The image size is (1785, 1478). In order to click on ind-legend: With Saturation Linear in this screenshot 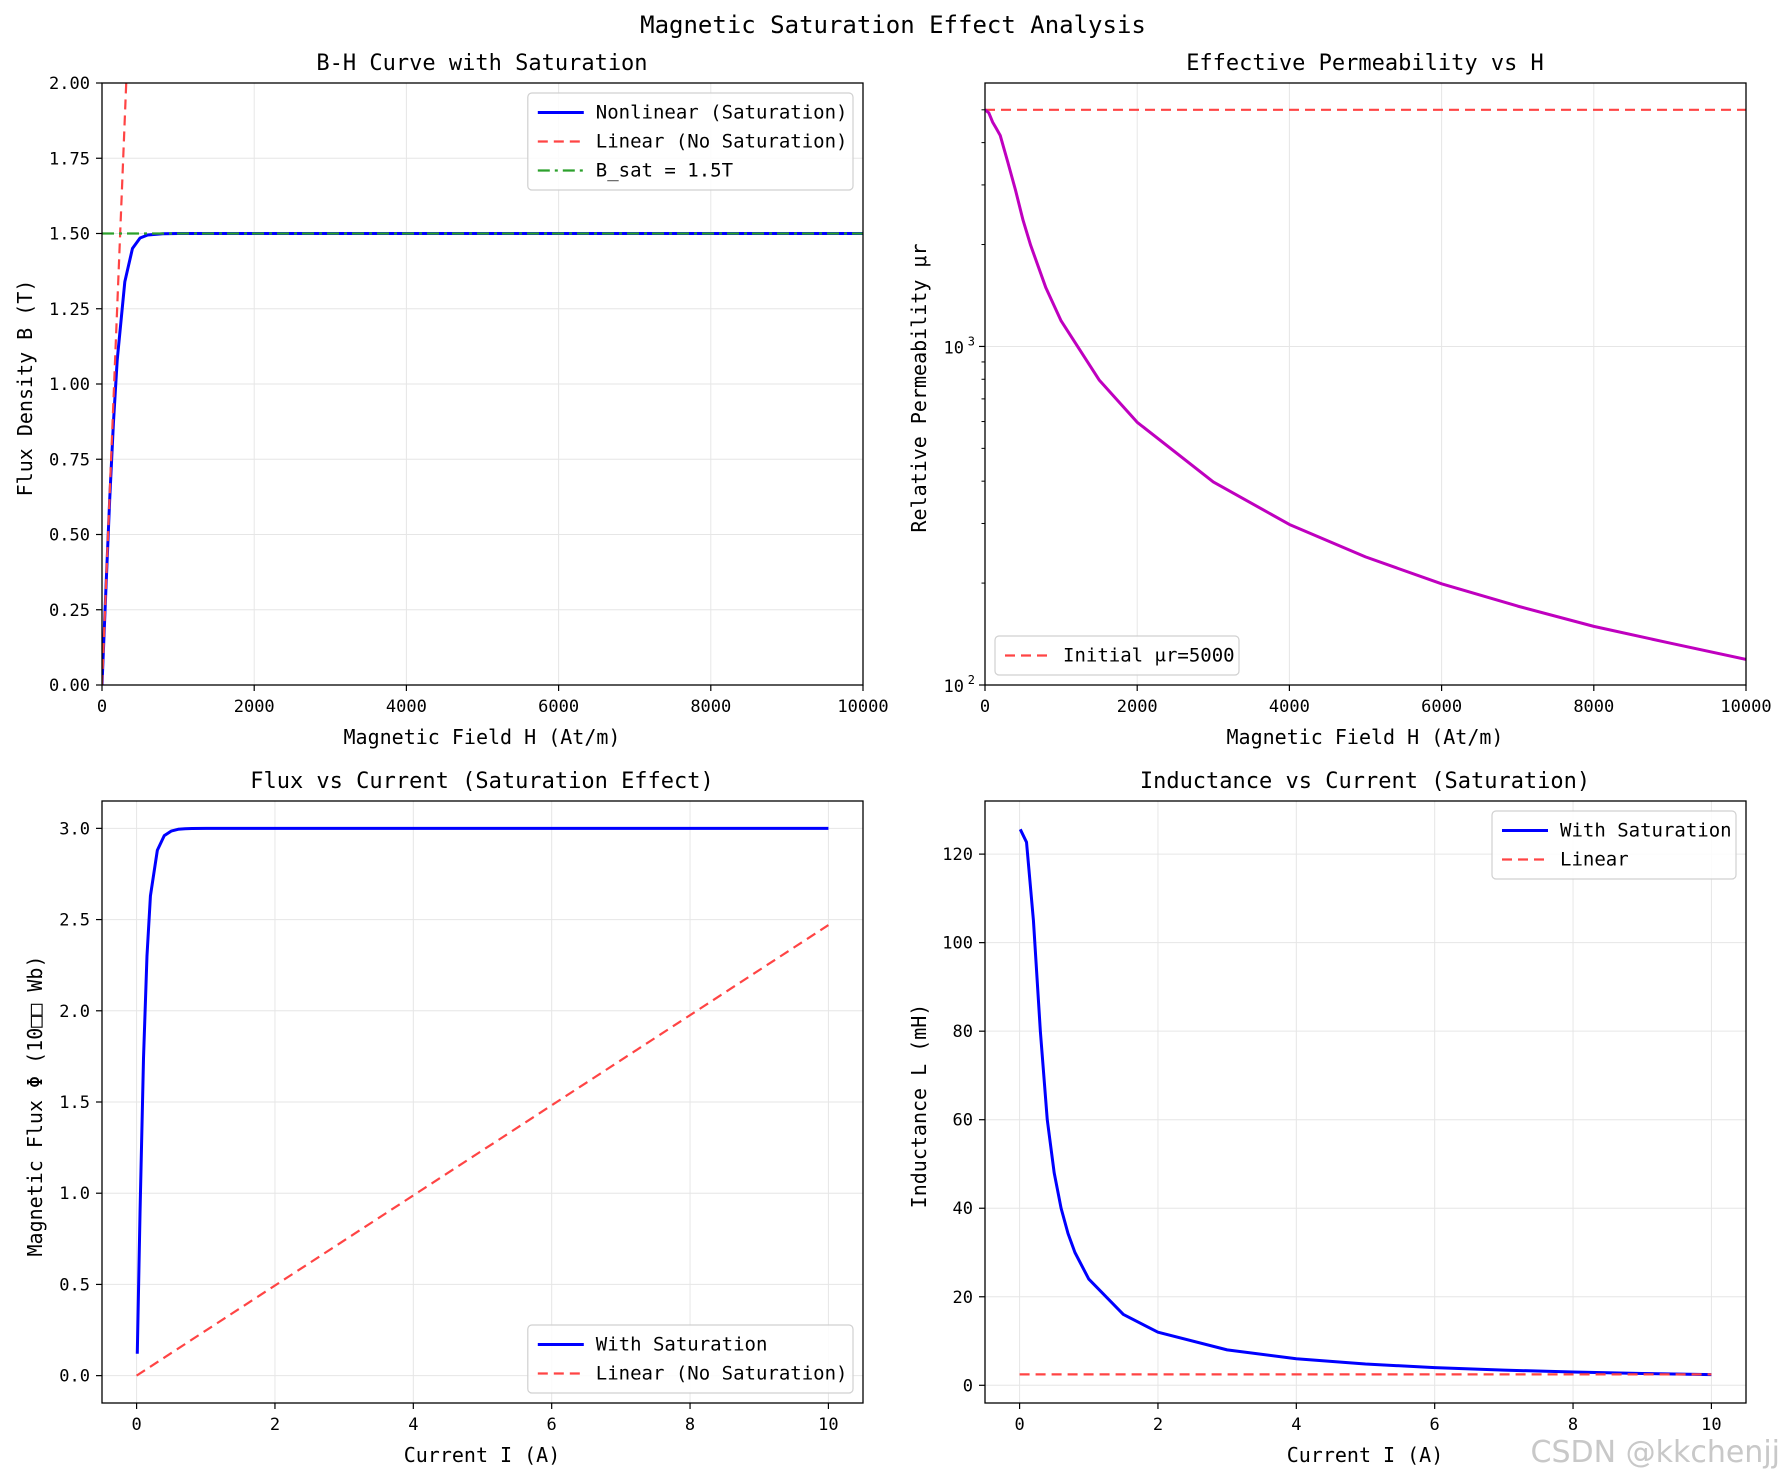, I will do `click(1614, 845)`.